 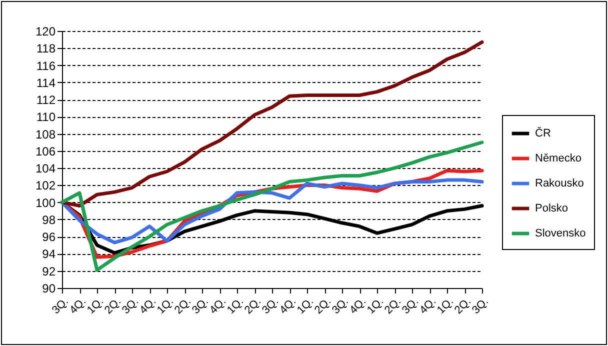 I want to click on y-tick-label: 104, so click(x=45, y=169).